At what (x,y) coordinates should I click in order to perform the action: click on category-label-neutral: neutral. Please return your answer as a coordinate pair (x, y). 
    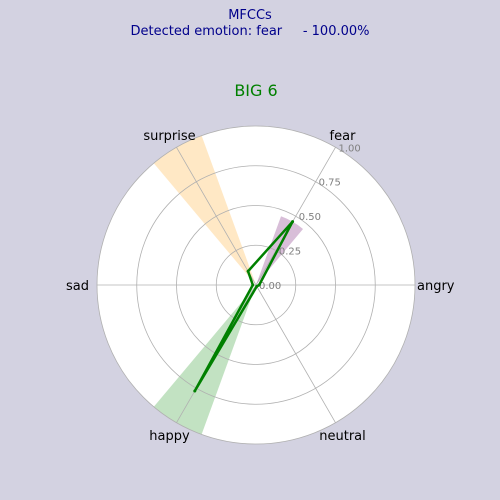
    Looking at the image, I should click on (342, 436).